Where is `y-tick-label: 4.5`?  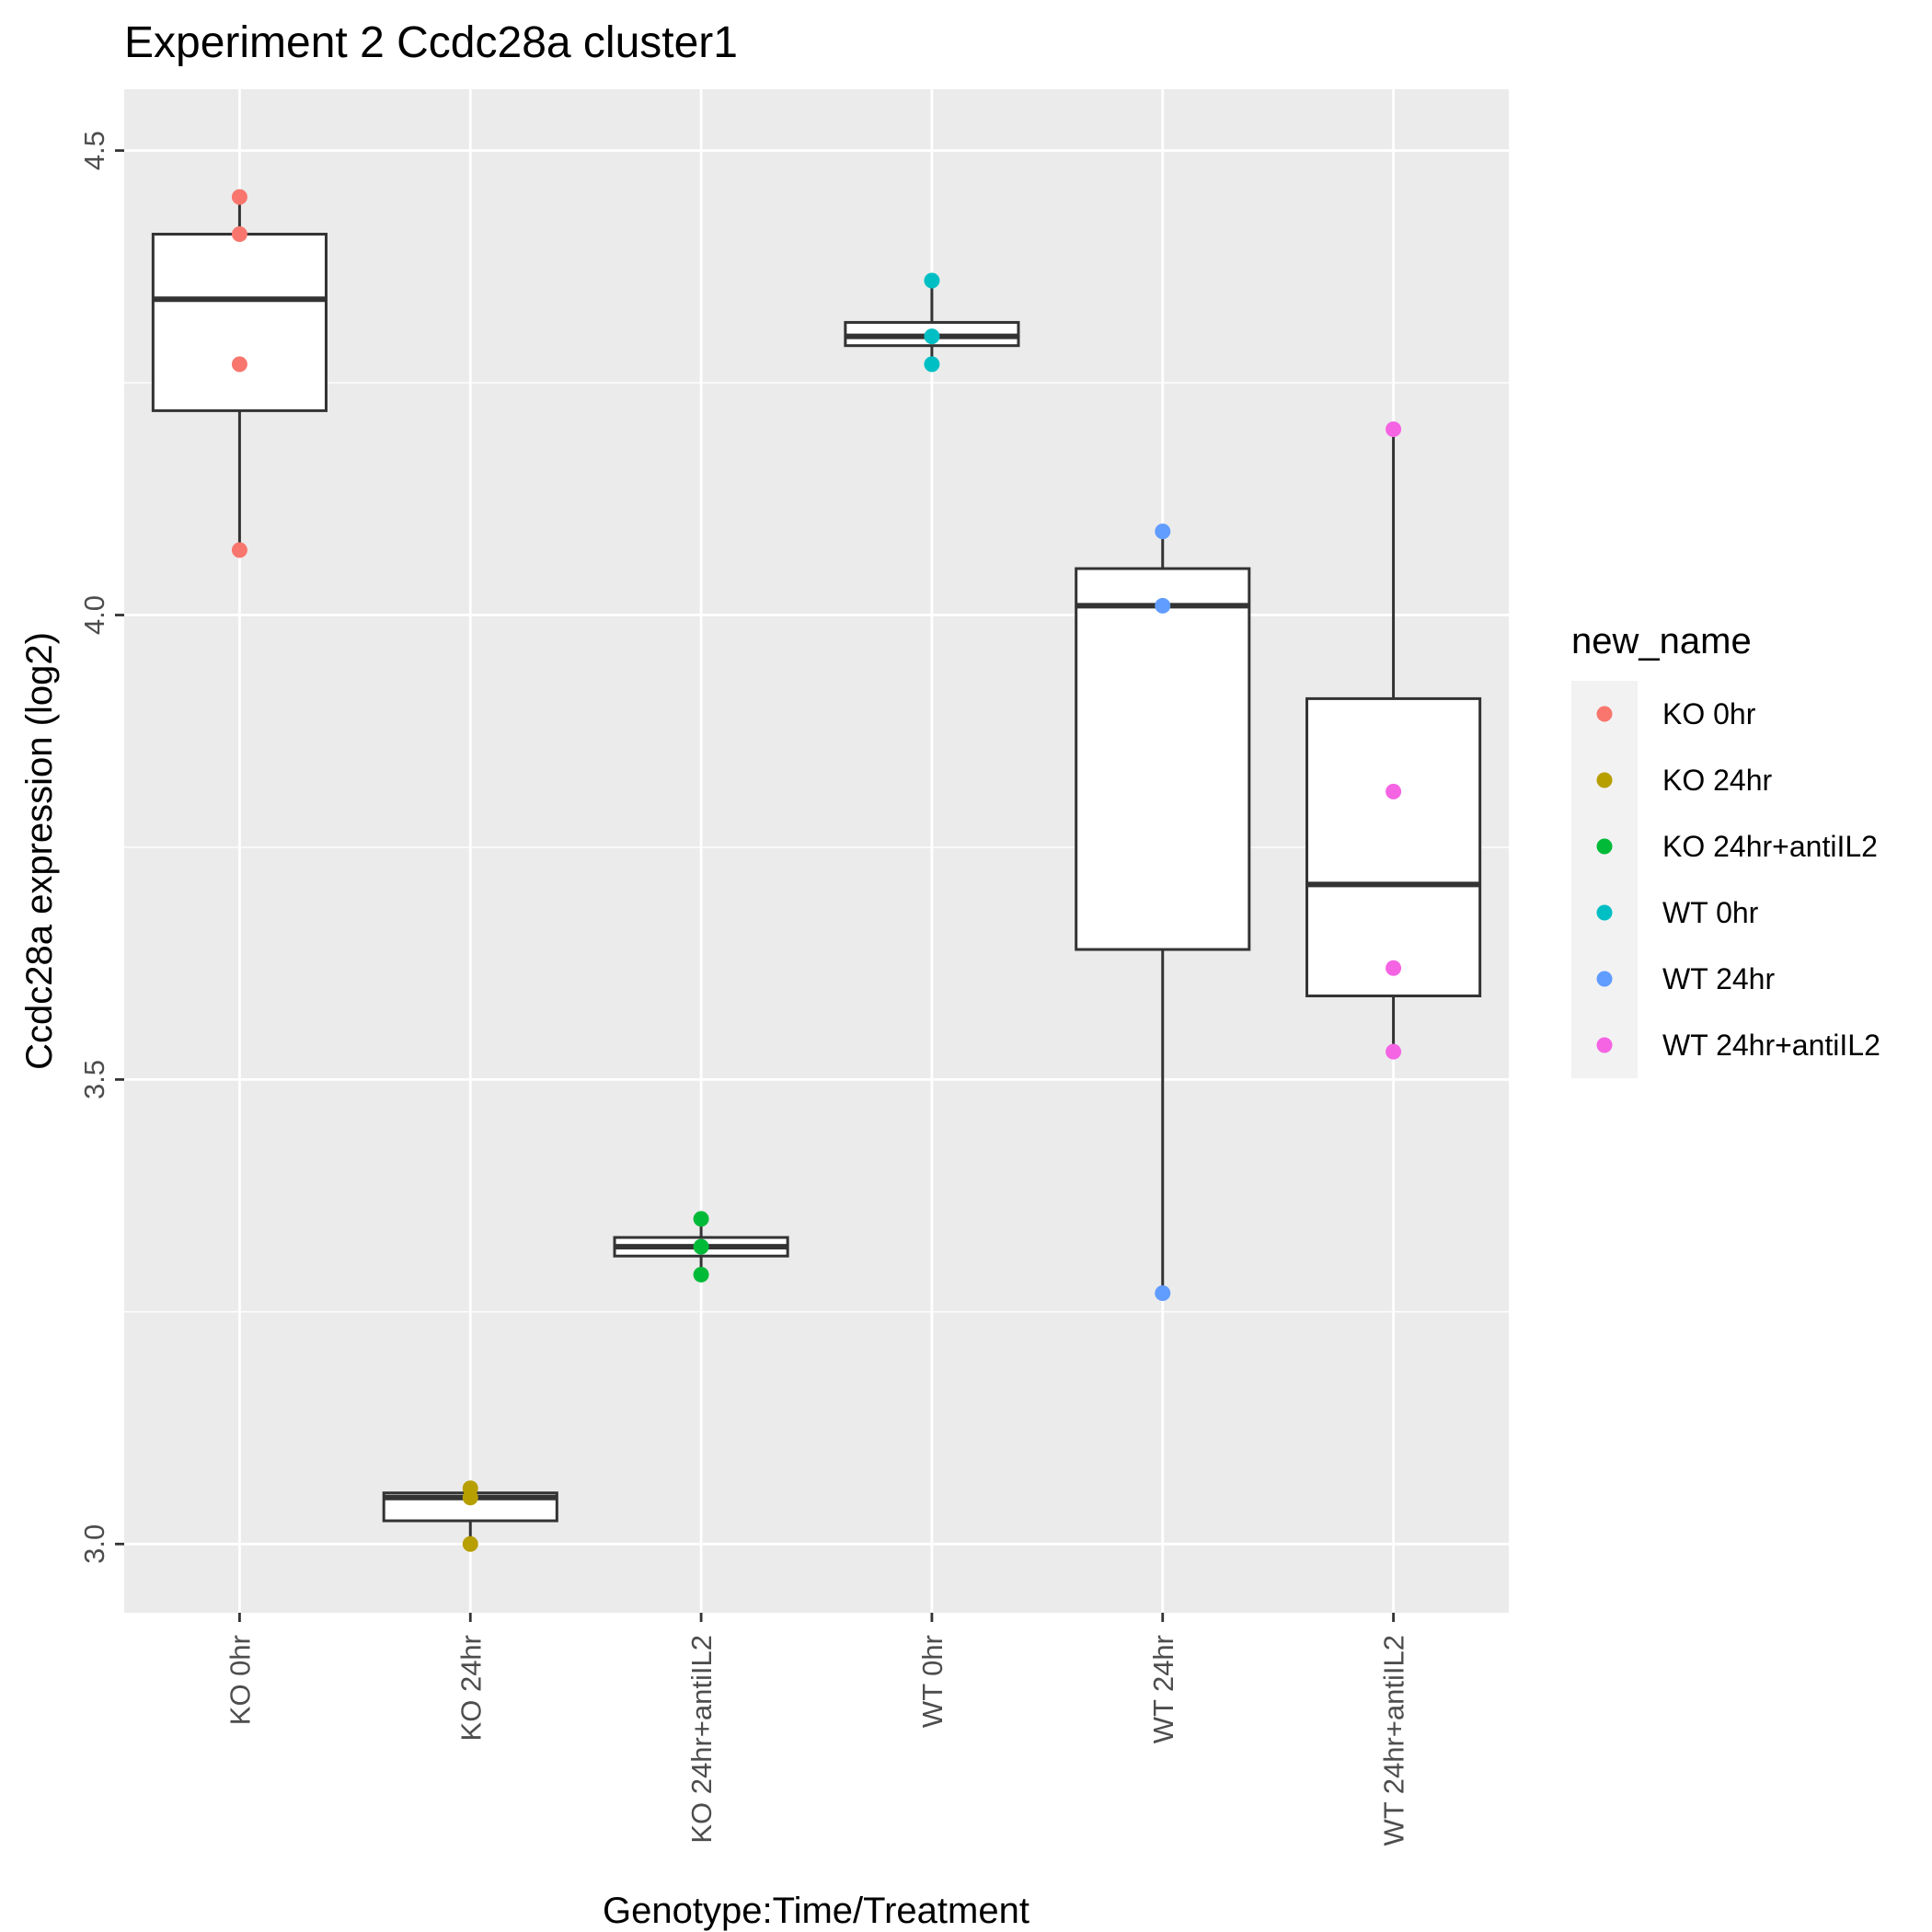 y-tick-label: 4.5 is located at coordinates (94, 150).